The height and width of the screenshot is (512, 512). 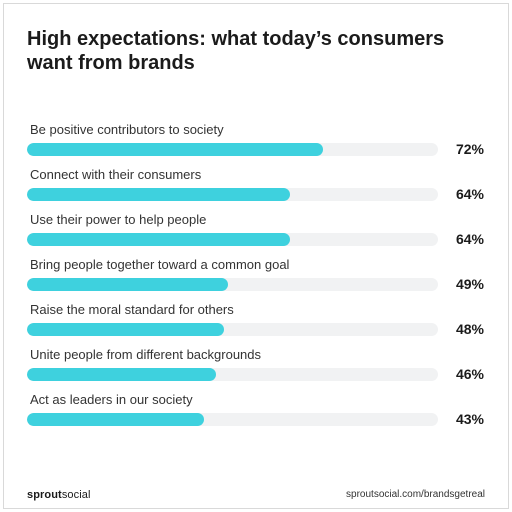 I want to click on source-url: sproutsocial.com/brandsgetreal, so click(x=415, y=494).